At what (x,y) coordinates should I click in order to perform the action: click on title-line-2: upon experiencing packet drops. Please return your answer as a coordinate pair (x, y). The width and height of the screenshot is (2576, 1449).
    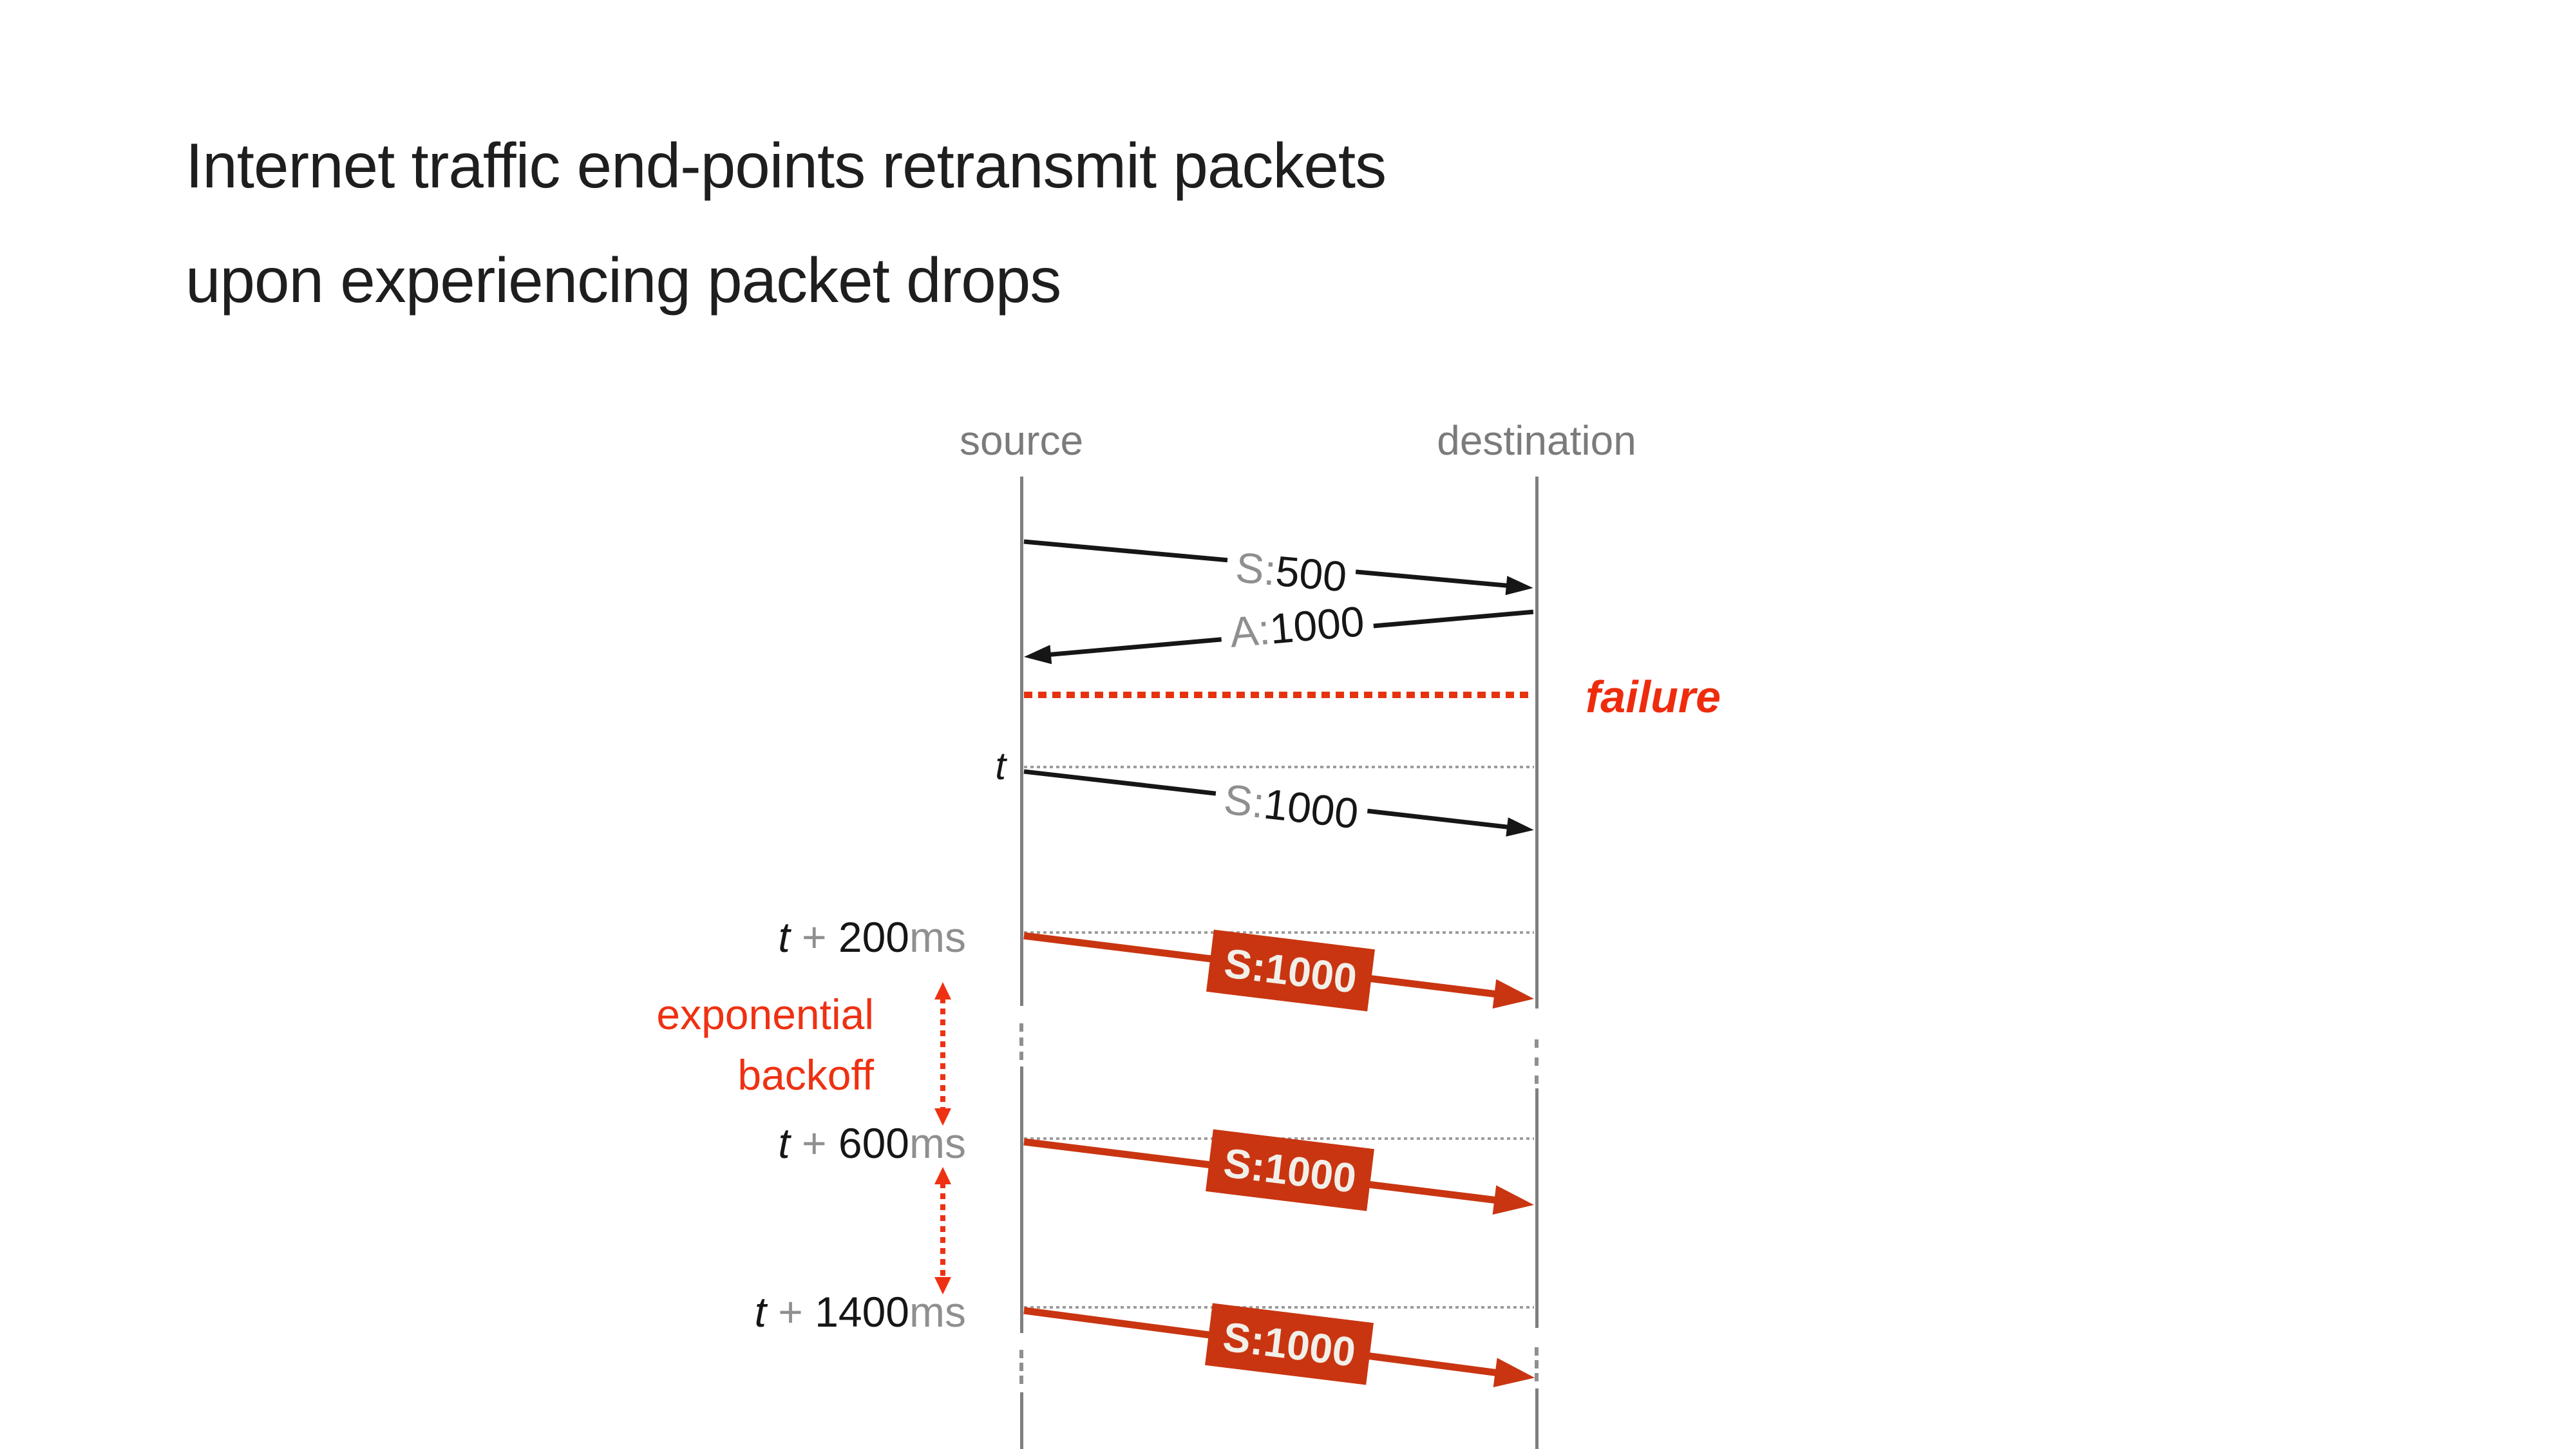
    Looking at the image, I should click on (623, 280).